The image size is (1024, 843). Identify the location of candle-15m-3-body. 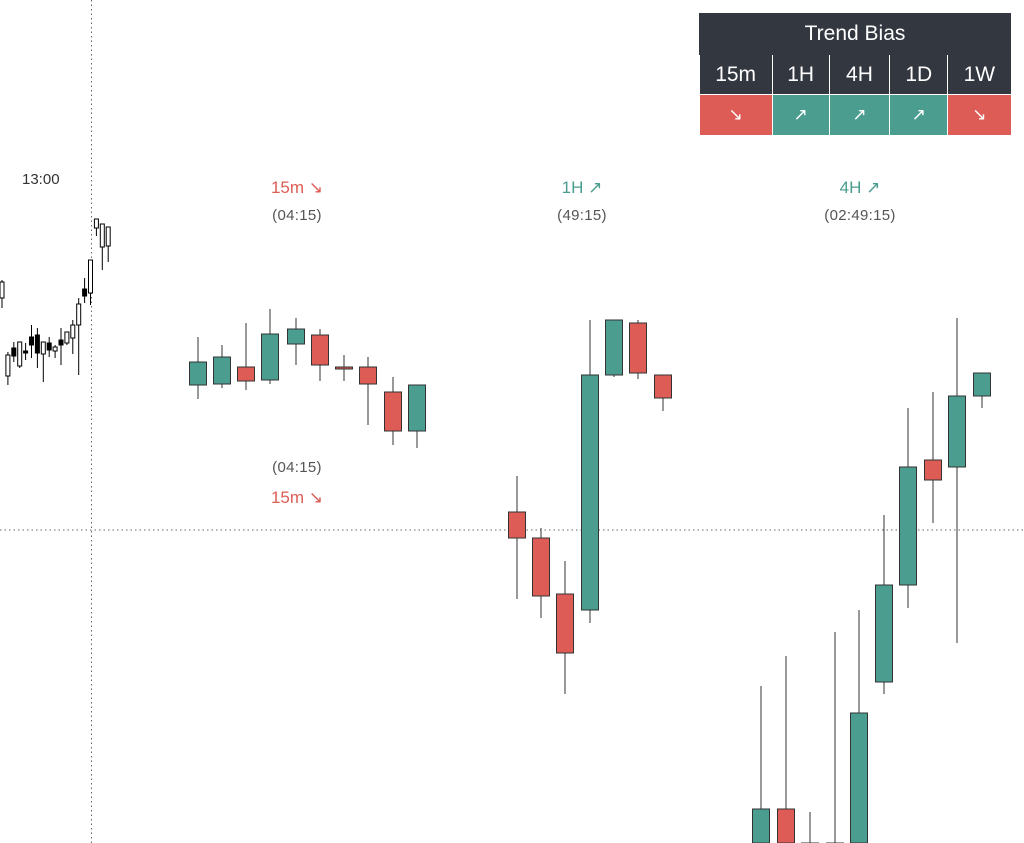
(270, 357).